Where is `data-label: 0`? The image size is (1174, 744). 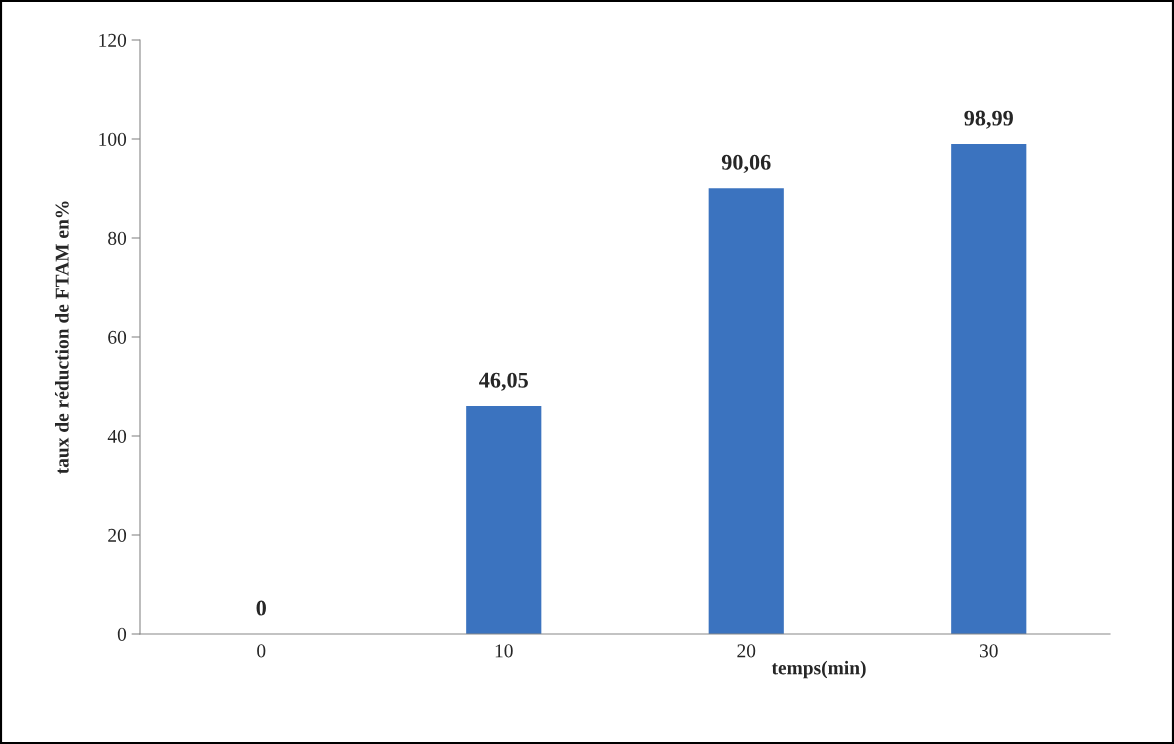
data-label: 0 is located at coordinates (261, 608).